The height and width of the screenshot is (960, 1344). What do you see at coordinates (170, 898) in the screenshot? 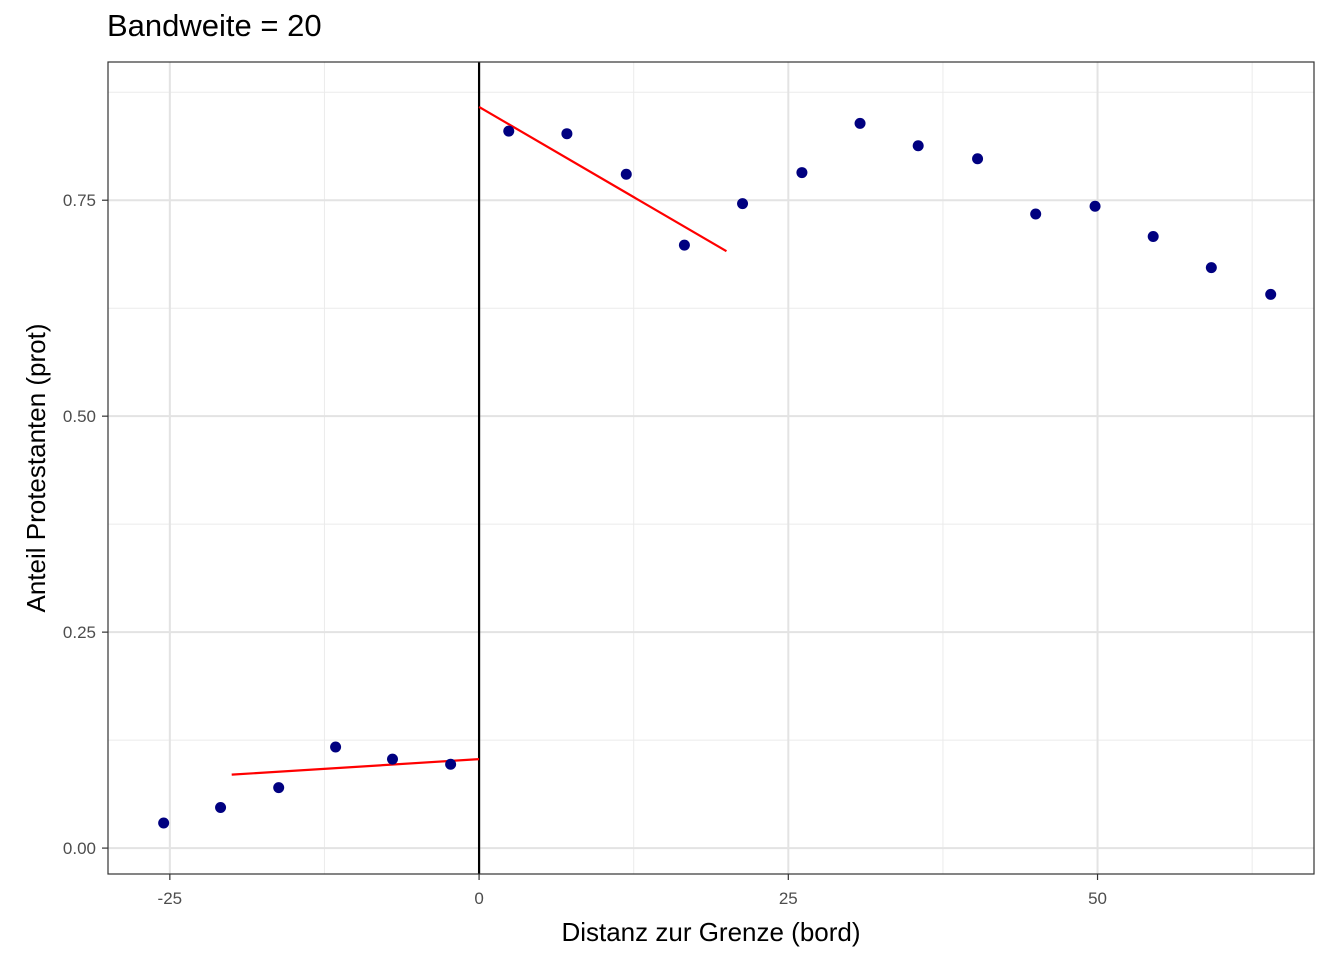
I see `x-tick-label: -25` at bounding box center [170, 898].